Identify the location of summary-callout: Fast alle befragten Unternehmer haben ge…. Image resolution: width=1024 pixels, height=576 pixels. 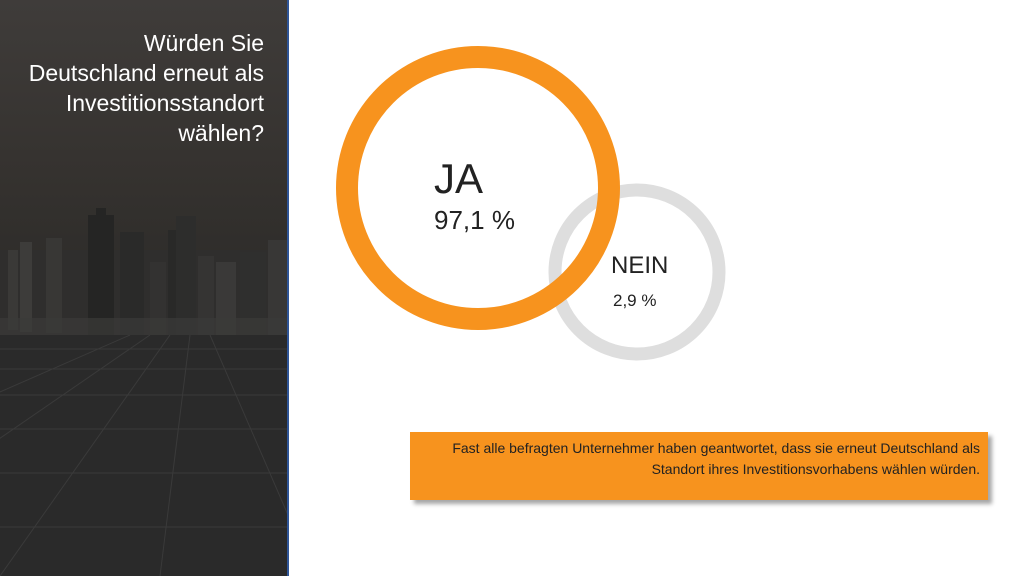
(699, 466).